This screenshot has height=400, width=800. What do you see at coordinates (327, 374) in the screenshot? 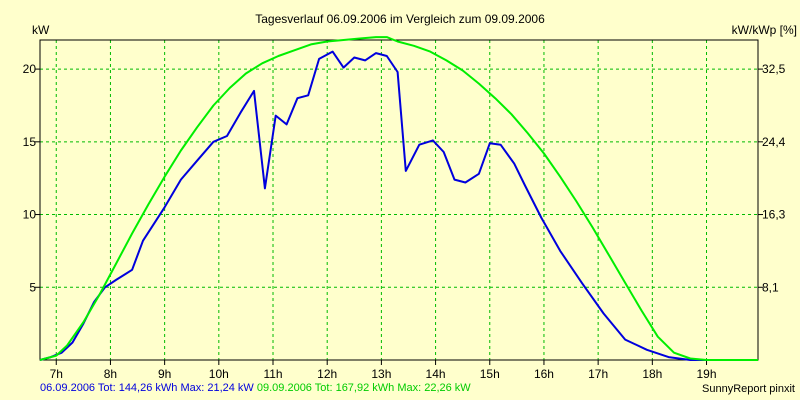
I see `x-tick-label: 12h` at bounding box center [327, 374].